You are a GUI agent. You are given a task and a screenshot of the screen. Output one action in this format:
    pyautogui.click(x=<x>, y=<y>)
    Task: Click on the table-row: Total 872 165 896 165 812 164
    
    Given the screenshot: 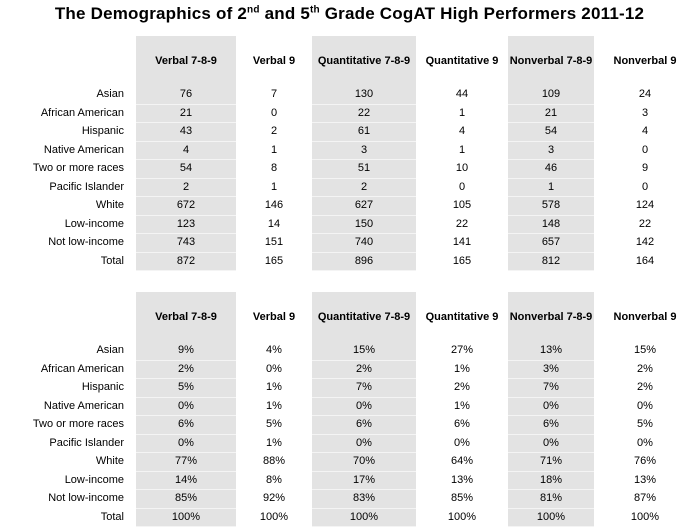 What is the action you would take?
    pyautogui.click(x=353, y=261)
    